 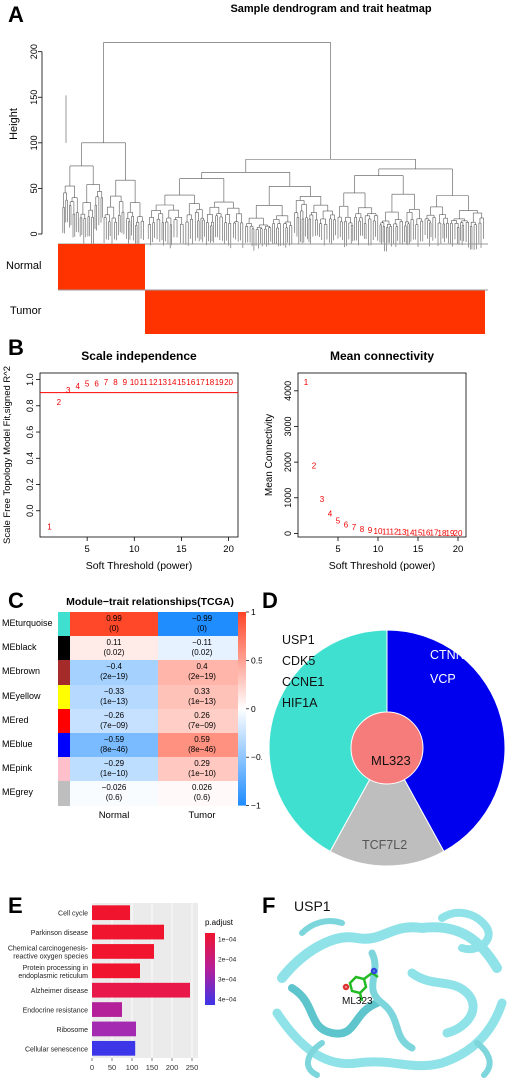 What do you see at coordinates (378, 549) in the screenshot?
I see `x-tick-label: 10` at bounding box center [378, 549].